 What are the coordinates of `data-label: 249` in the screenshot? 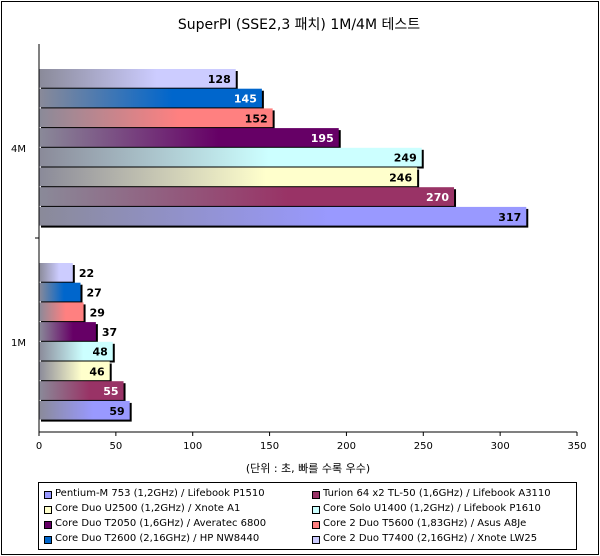 It's located at (405, 158).